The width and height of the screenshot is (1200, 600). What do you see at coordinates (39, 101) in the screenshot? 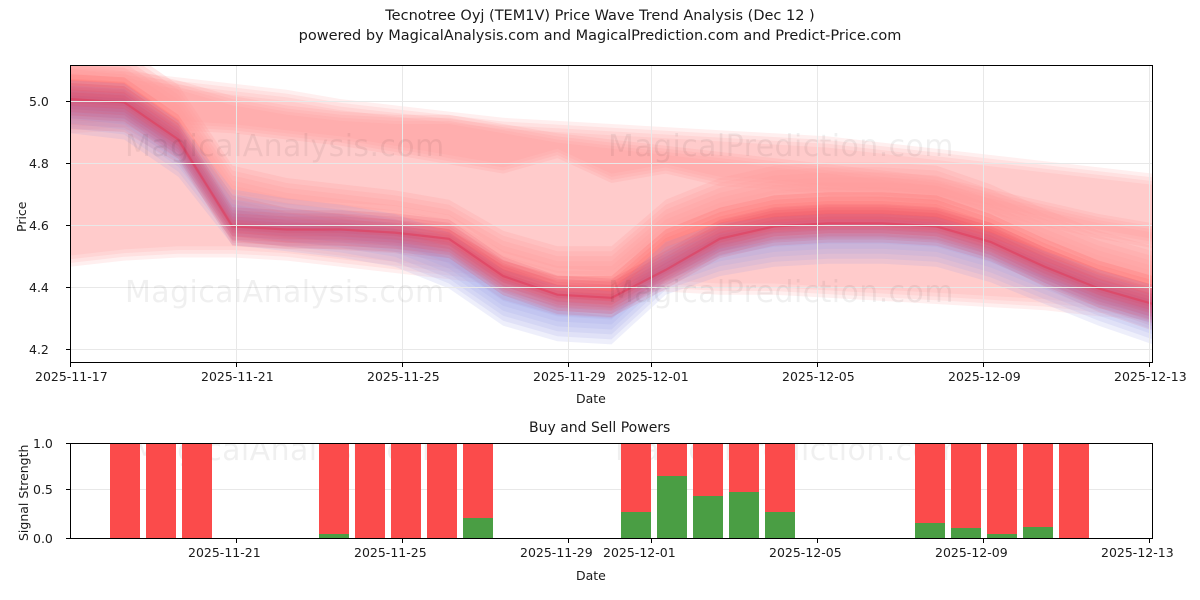
I see `ytick-label-5.0: 5.0` at bounding box center [39, 101].